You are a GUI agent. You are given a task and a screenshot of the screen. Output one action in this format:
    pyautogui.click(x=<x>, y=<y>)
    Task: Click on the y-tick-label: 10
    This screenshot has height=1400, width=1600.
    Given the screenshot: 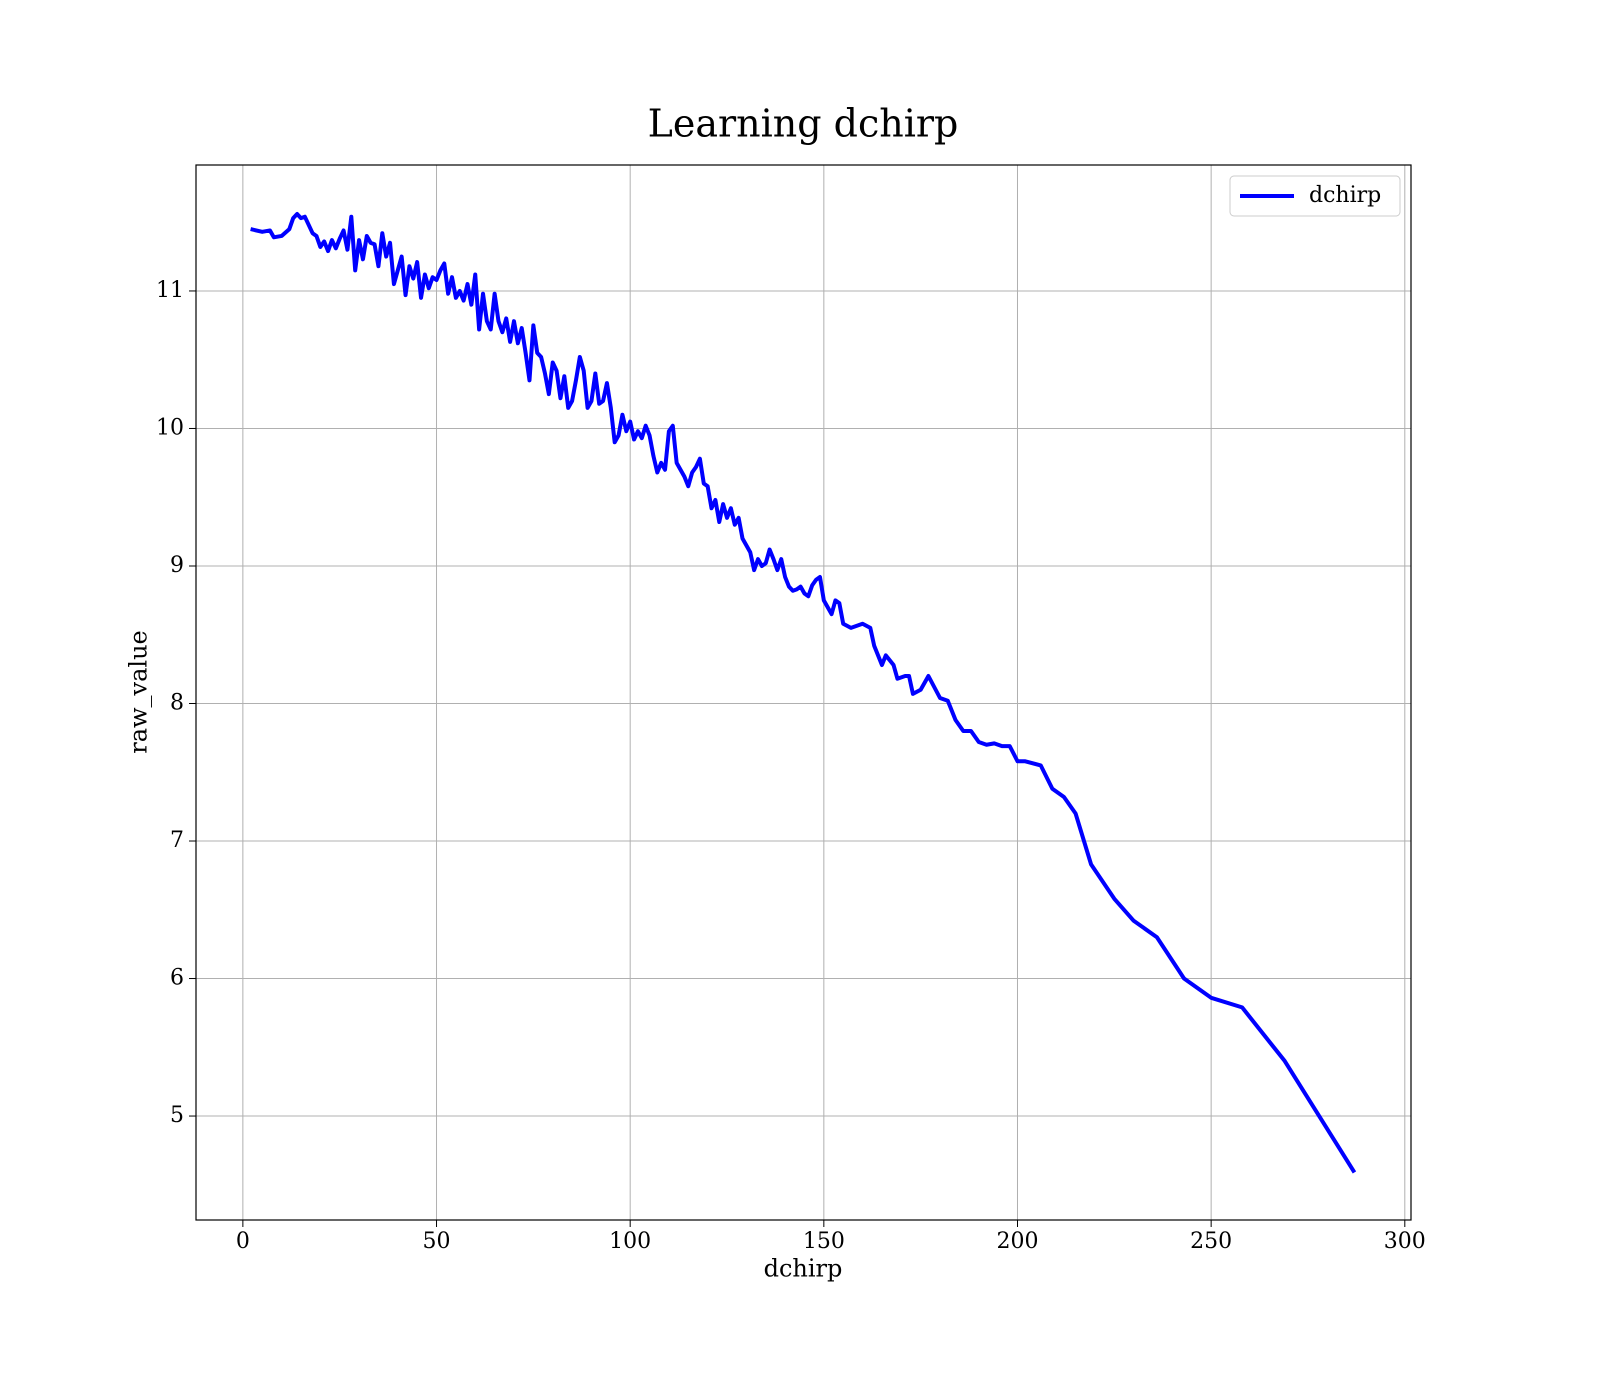 What is the action you would take?
    pyautogui.click(x=170, y=427)
    